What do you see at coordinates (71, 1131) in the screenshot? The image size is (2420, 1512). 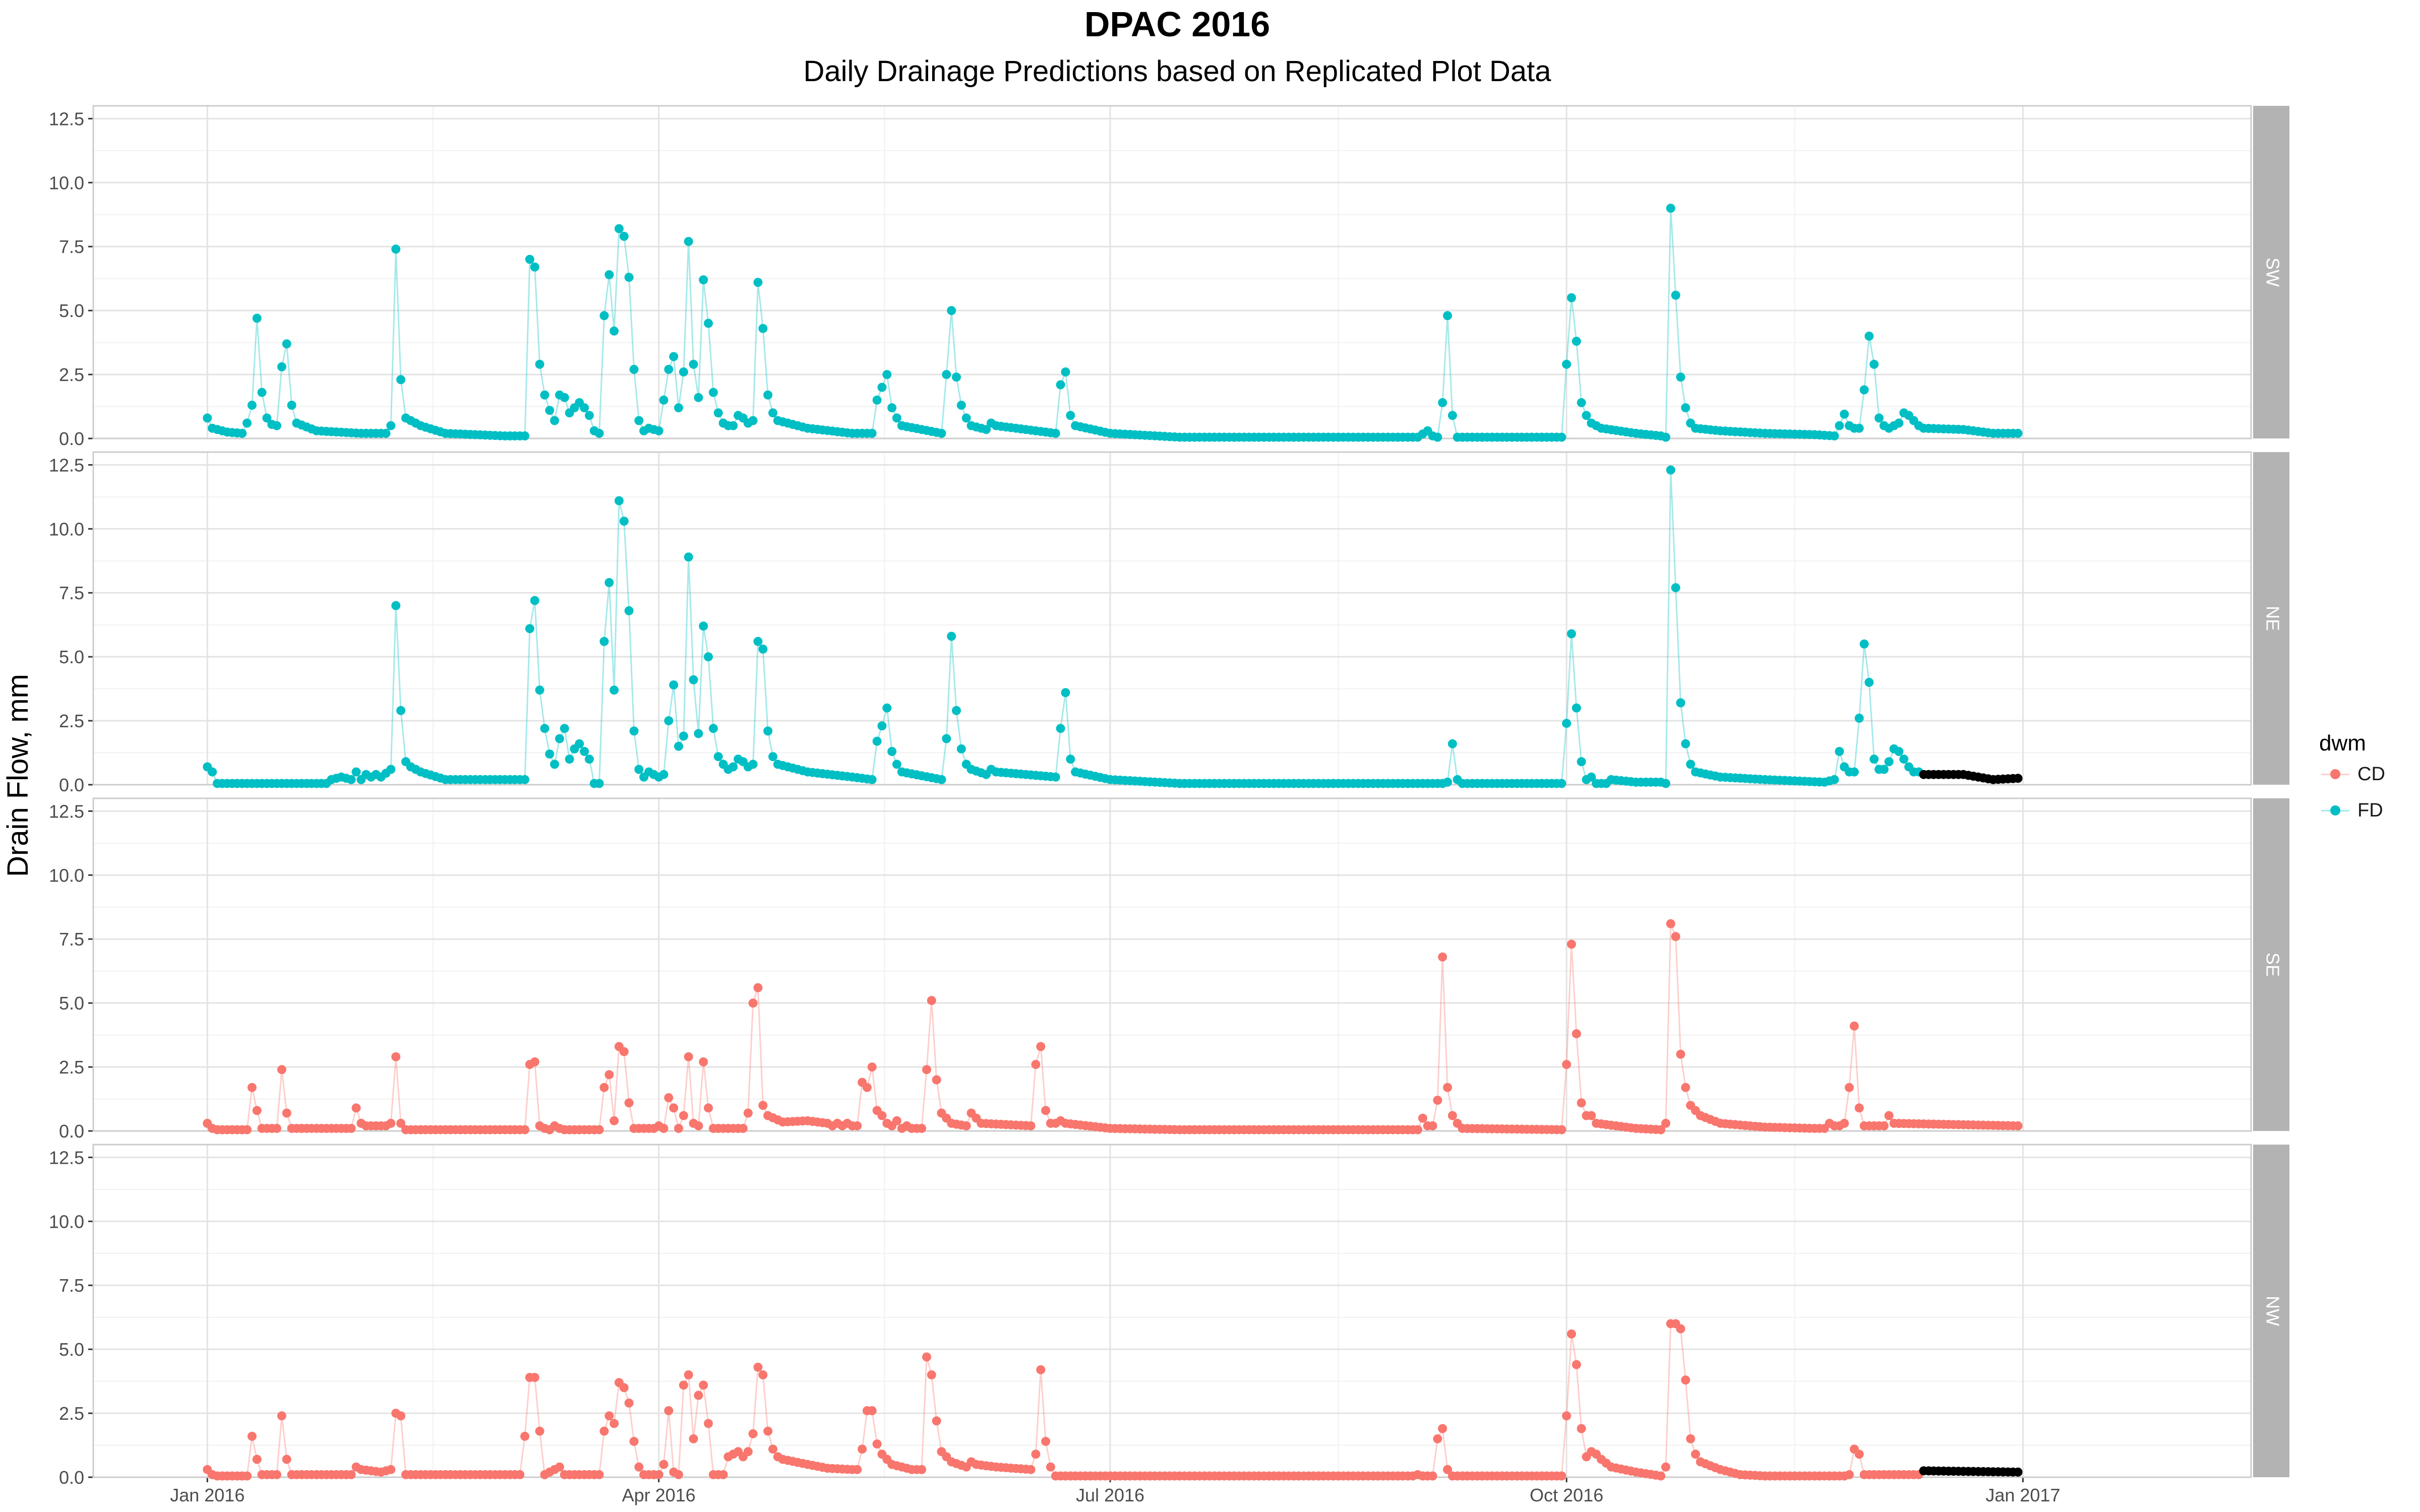 I see `y-tick-label-0: 0.0` at bounding box center [71, 1131].